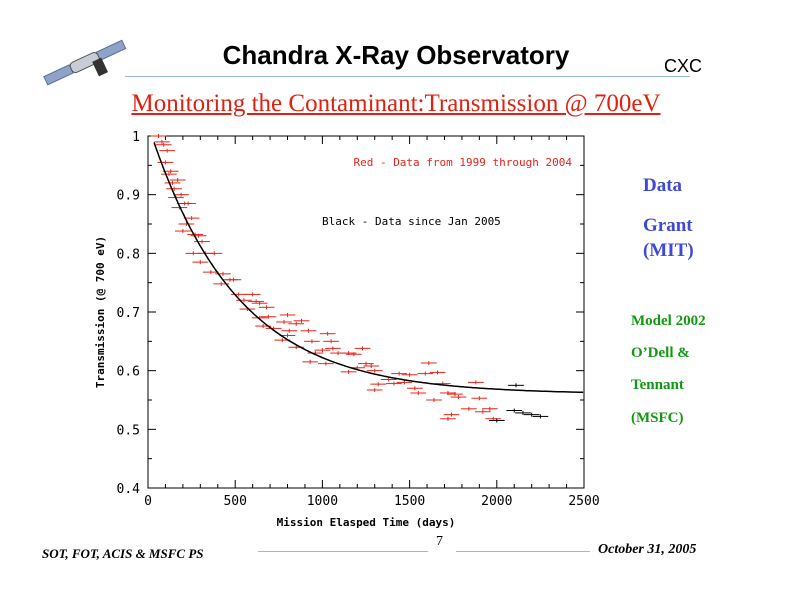 This screenshot has height=612, width=792. What do you see at coordinates (683, 66) in the screenshot?
I see `org-label: CXC` at bounding box center [683, 66].